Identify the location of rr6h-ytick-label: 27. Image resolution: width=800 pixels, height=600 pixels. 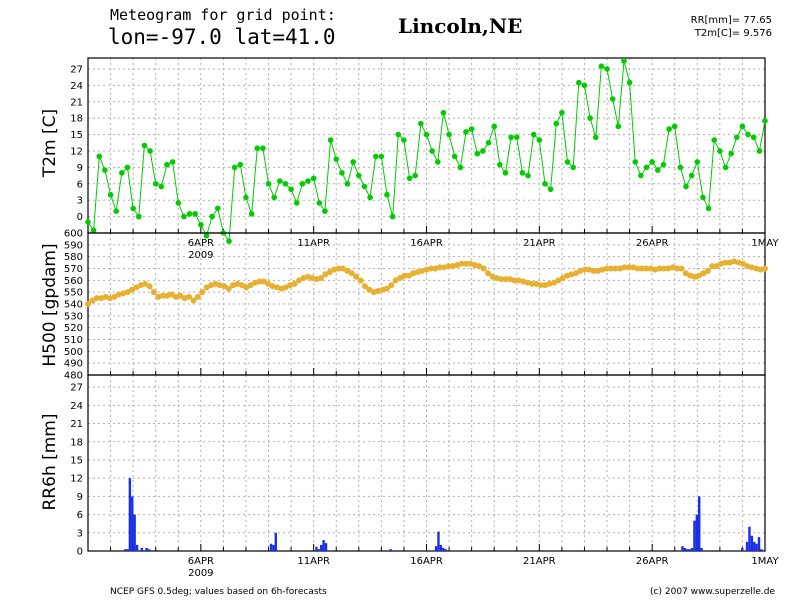
(76, 388).